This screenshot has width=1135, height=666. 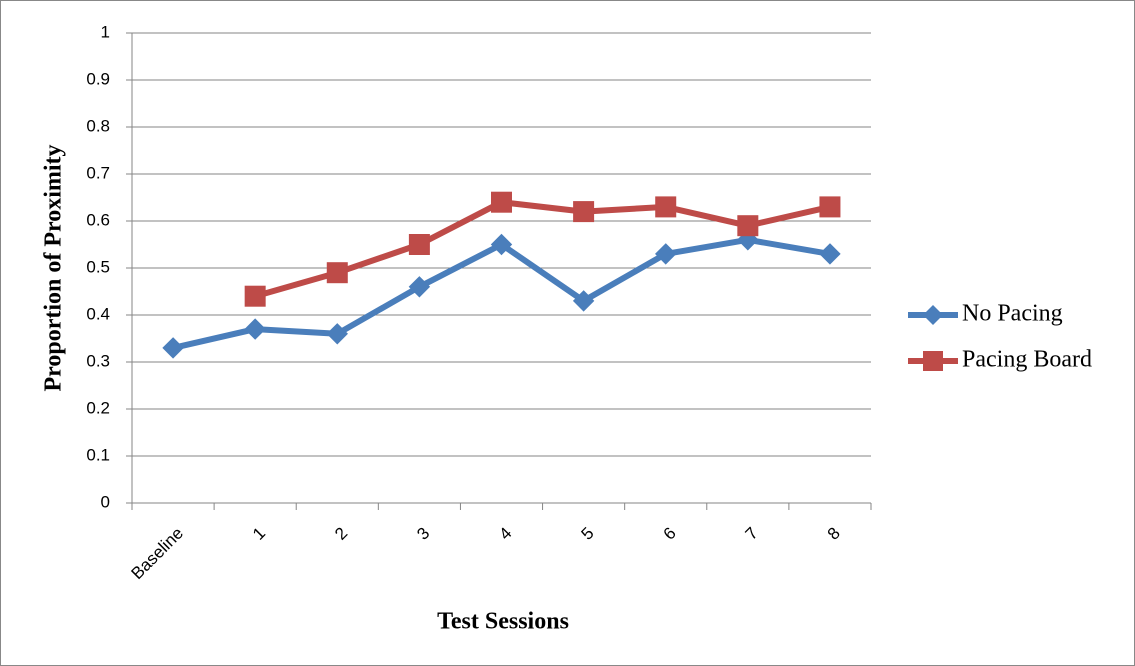 What do you see at coordinates (98, 407) in the screenshot?
I see `y-tick-label: 0.2` at bounding box center [98, 407].